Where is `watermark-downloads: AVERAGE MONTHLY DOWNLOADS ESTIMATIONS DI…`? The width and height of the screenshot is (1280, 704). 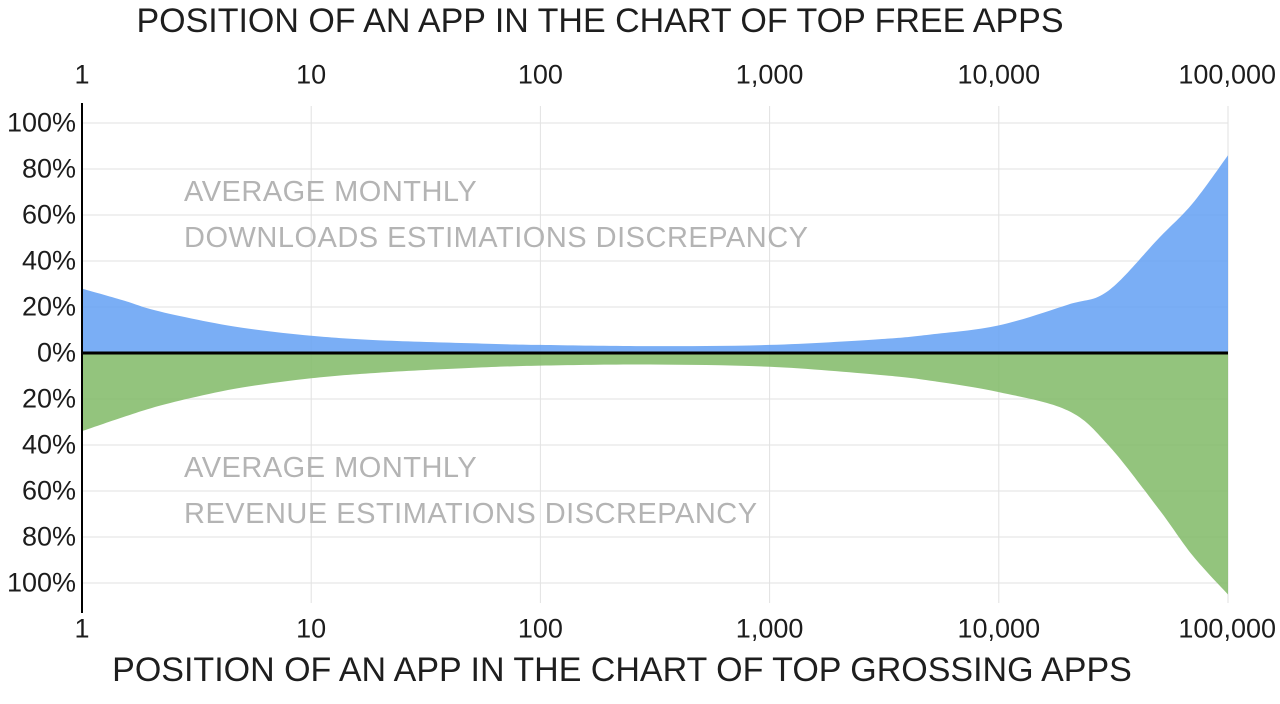 watermark-downloads: AVERAGE MONTHLY DOWNLOADS ESTIMATIONS DI… is located at coordinates (496, 215).